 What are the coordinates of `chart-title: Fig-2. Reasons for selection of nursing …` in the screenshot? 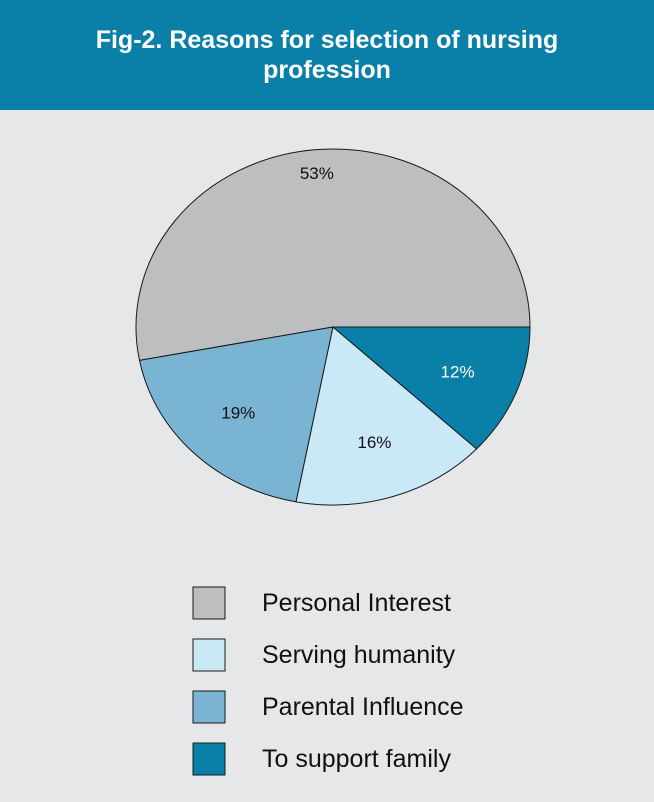 It's located at (327, 55).